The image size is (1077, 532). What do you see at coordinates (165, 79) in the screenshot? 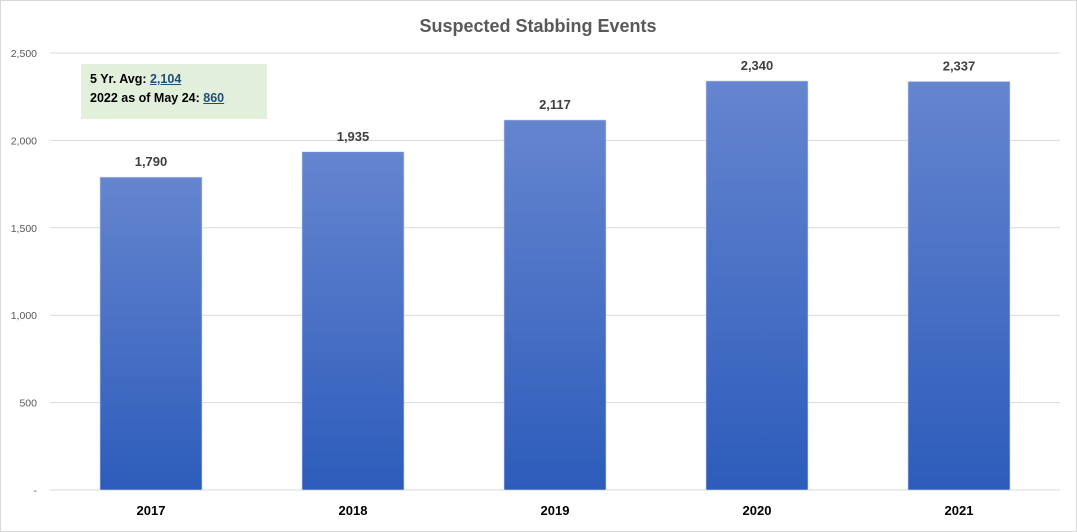
I see `avg-value: 2,104` at bounding box center [165, 79].